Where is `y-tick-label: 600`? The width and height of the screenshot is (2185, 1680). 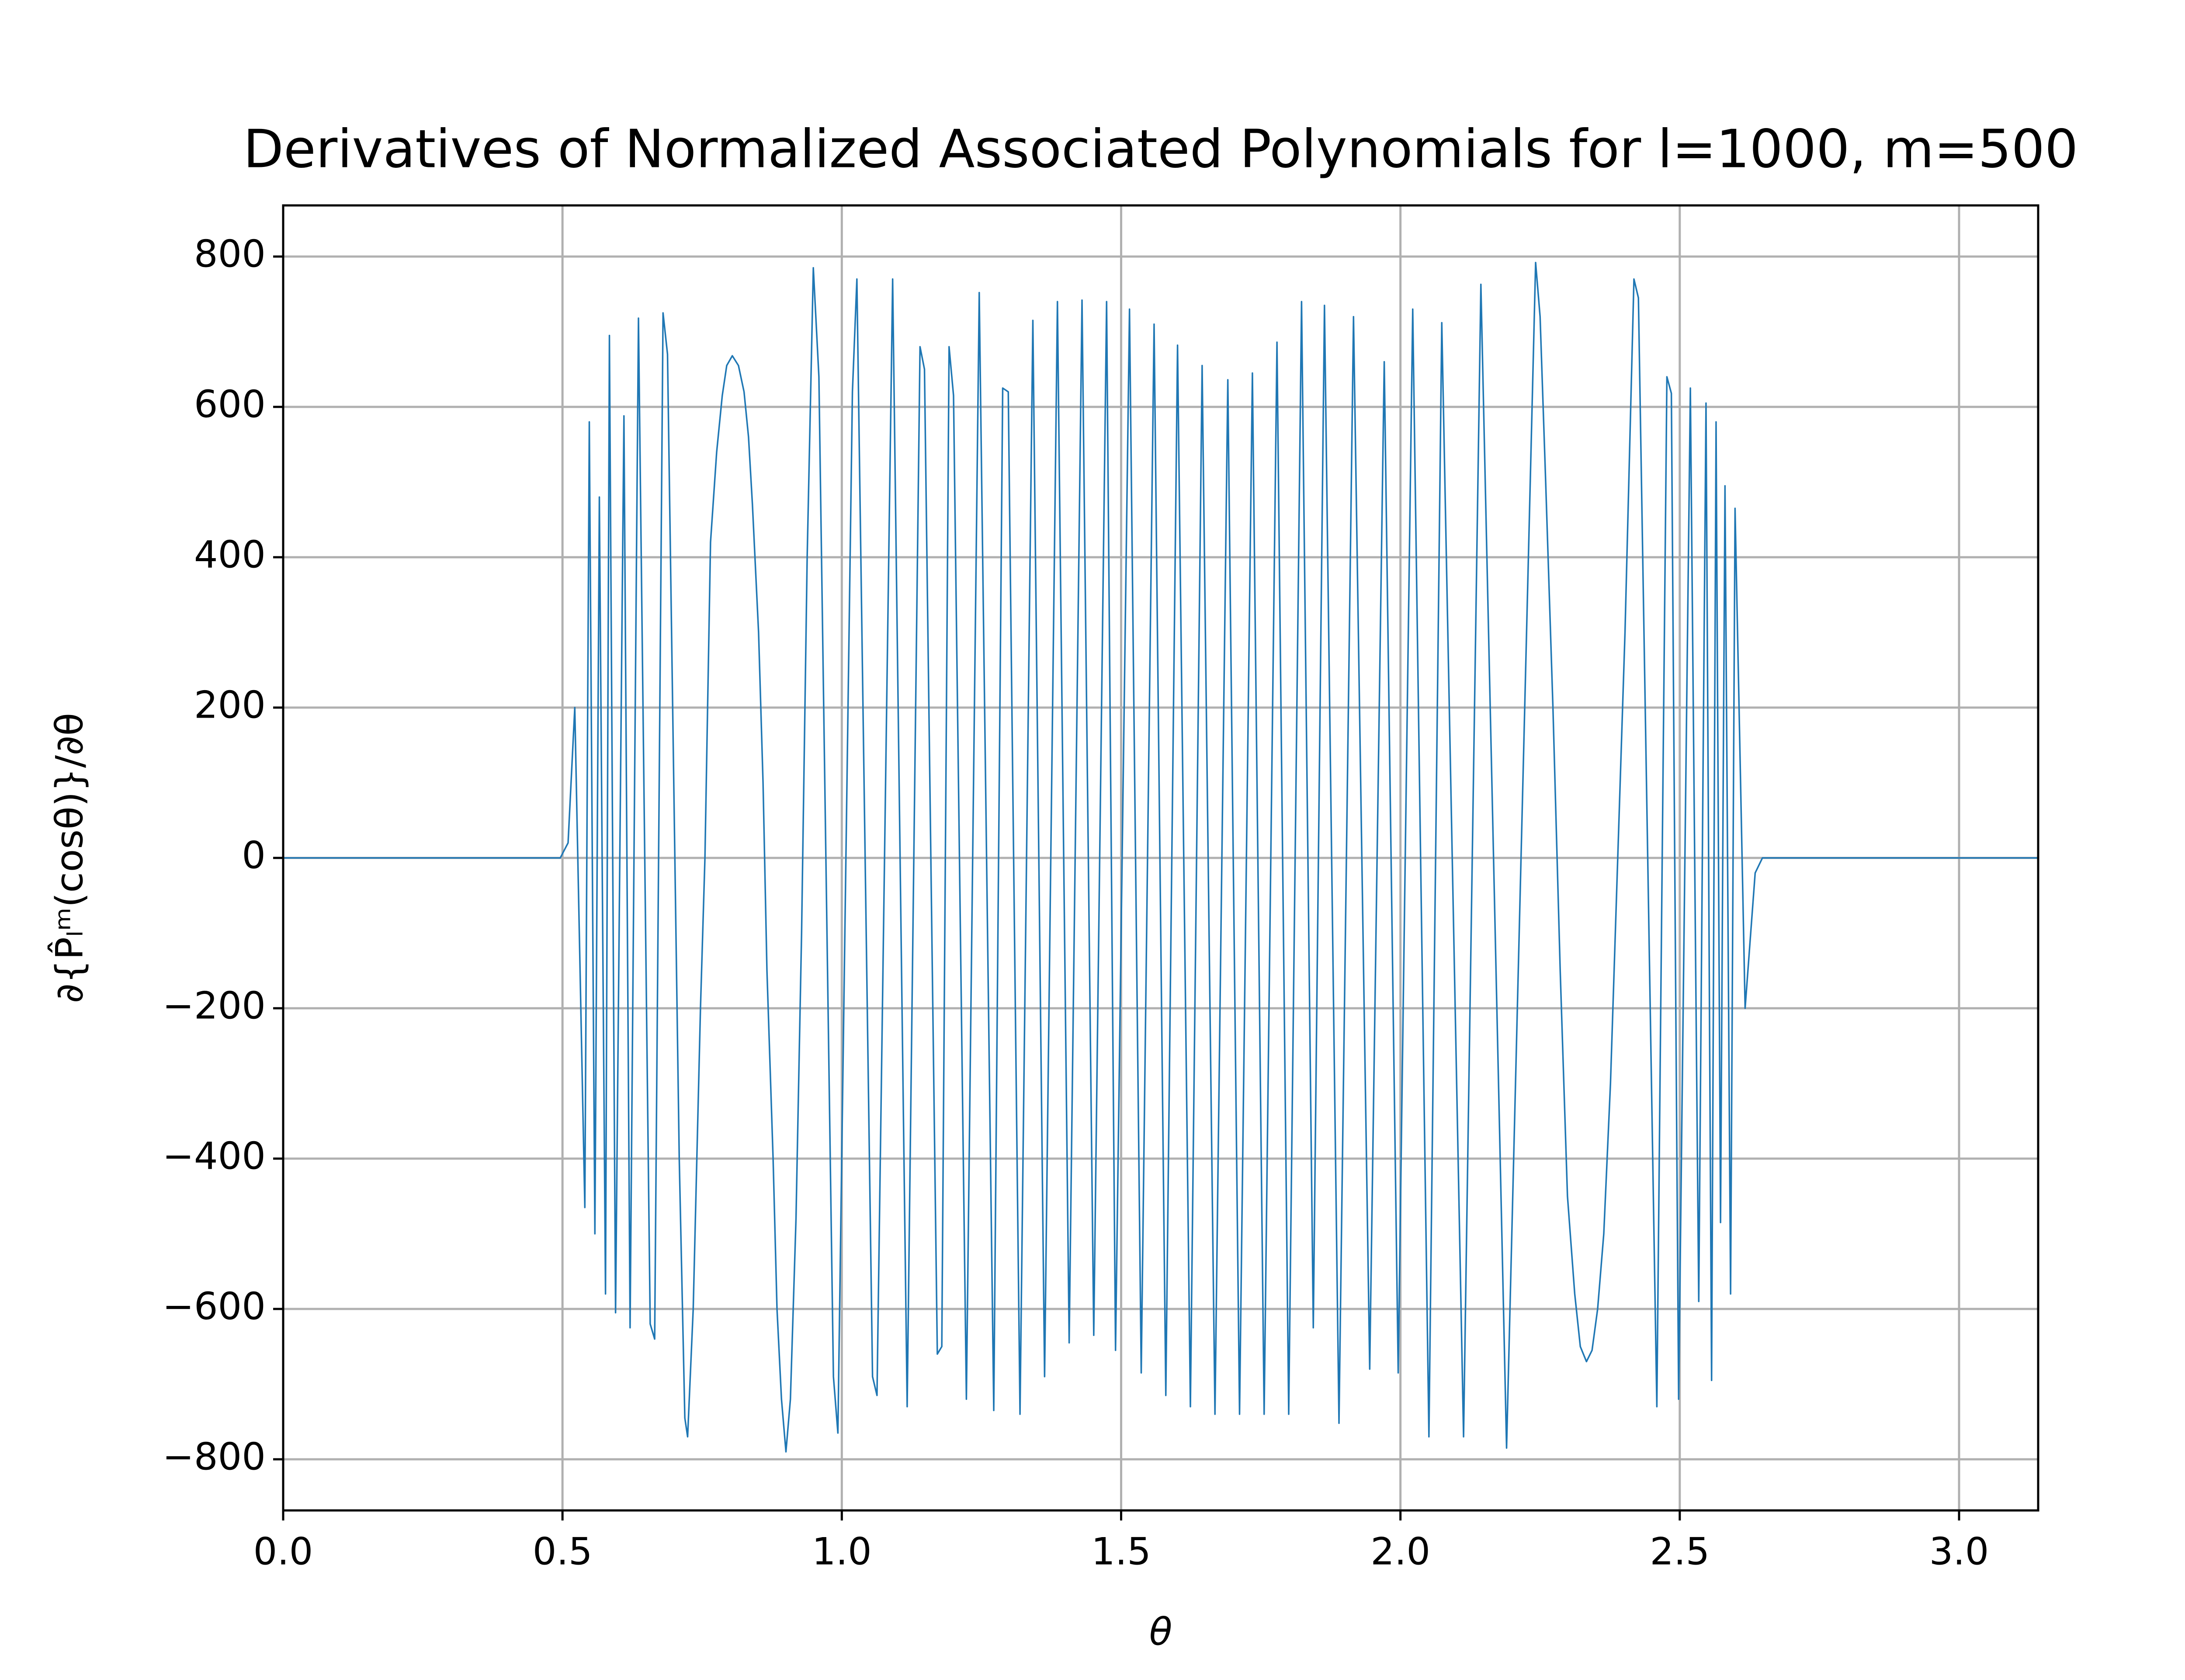 y-tick-label: 600 is located at coordinates (230, 404).